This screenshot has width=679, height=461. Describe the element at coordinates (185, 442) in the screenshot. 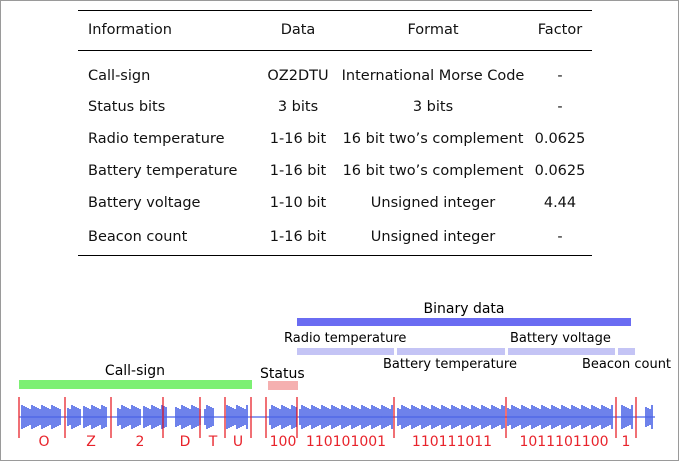

I see `segment-label-d: D` at that location.